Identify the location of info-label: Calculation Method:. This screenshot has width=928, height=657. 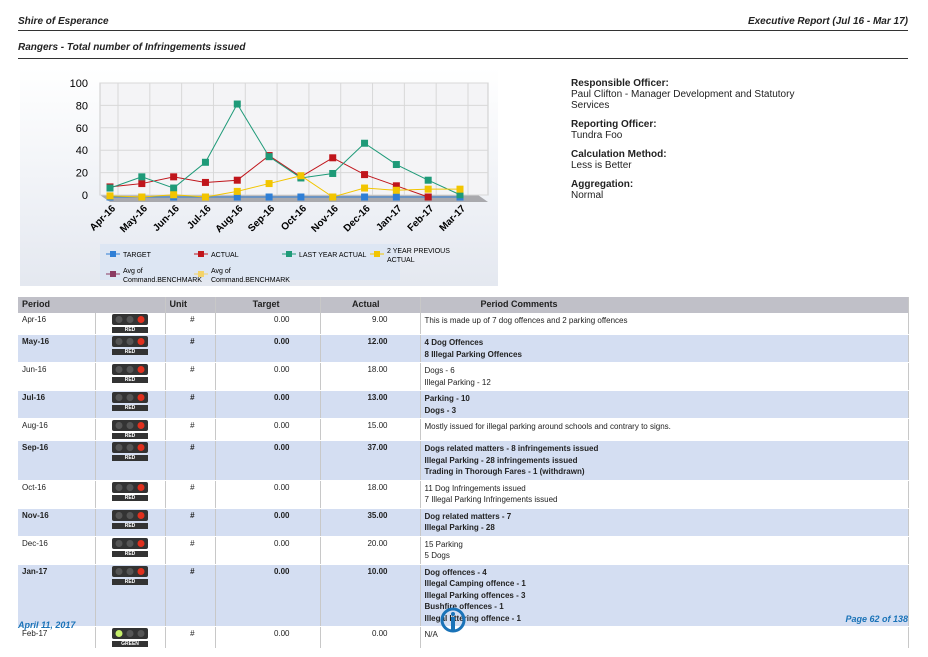
(619, 154).